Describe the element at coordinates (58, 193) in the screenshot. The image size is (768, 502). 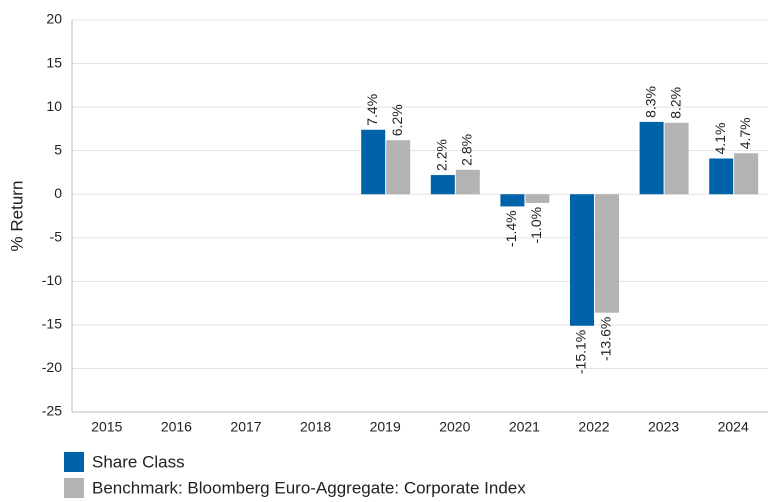
I see `y-tick-label: 0` at that location.